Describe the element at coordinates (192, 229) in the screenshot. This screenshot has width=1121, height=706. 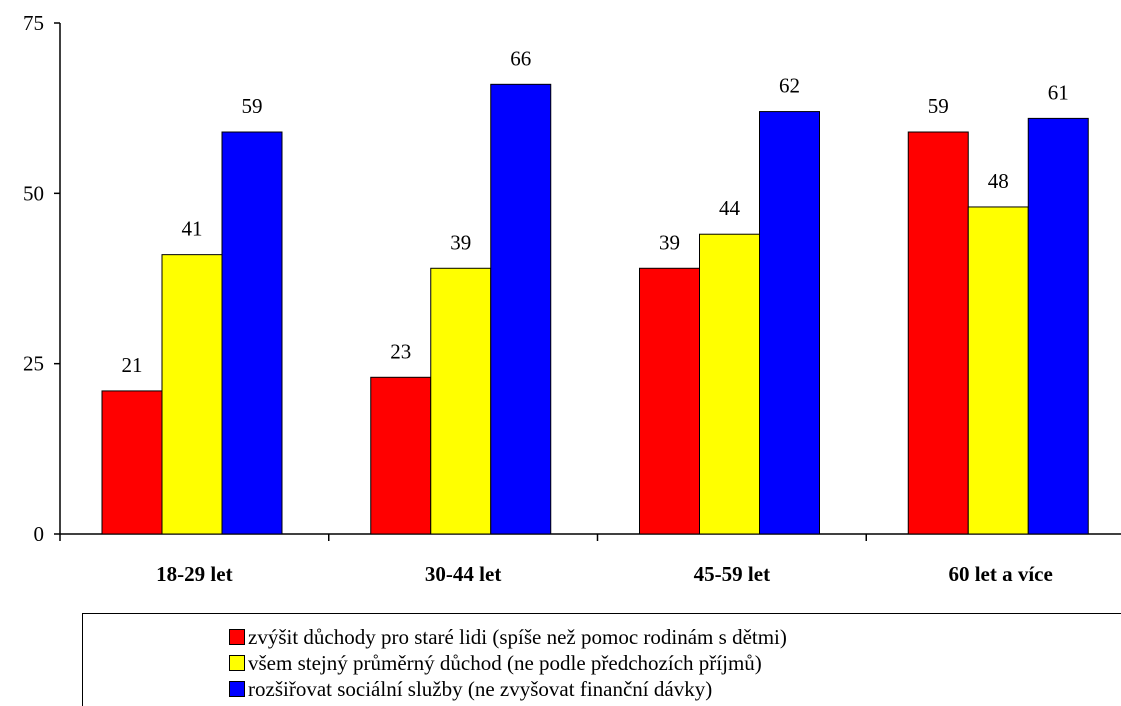
I see `data-label: 41` at that location.